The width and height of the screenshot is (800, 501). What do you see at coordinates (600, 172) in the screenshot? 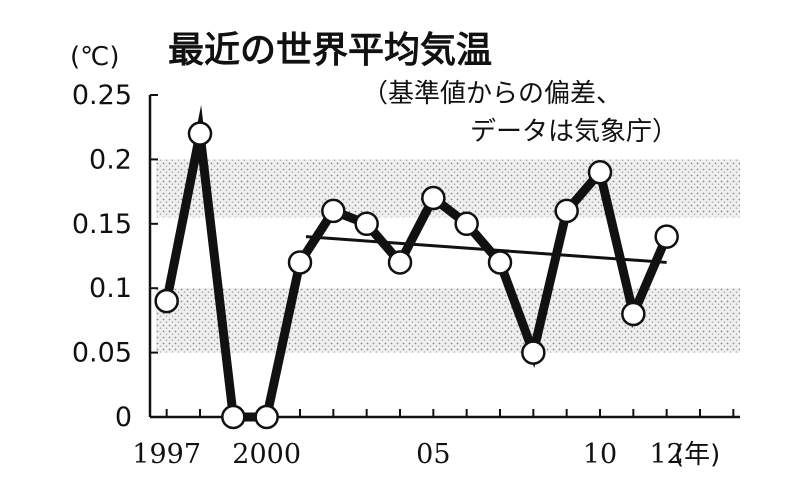
I see `data-point-2010` at bounding box center [600, 172].